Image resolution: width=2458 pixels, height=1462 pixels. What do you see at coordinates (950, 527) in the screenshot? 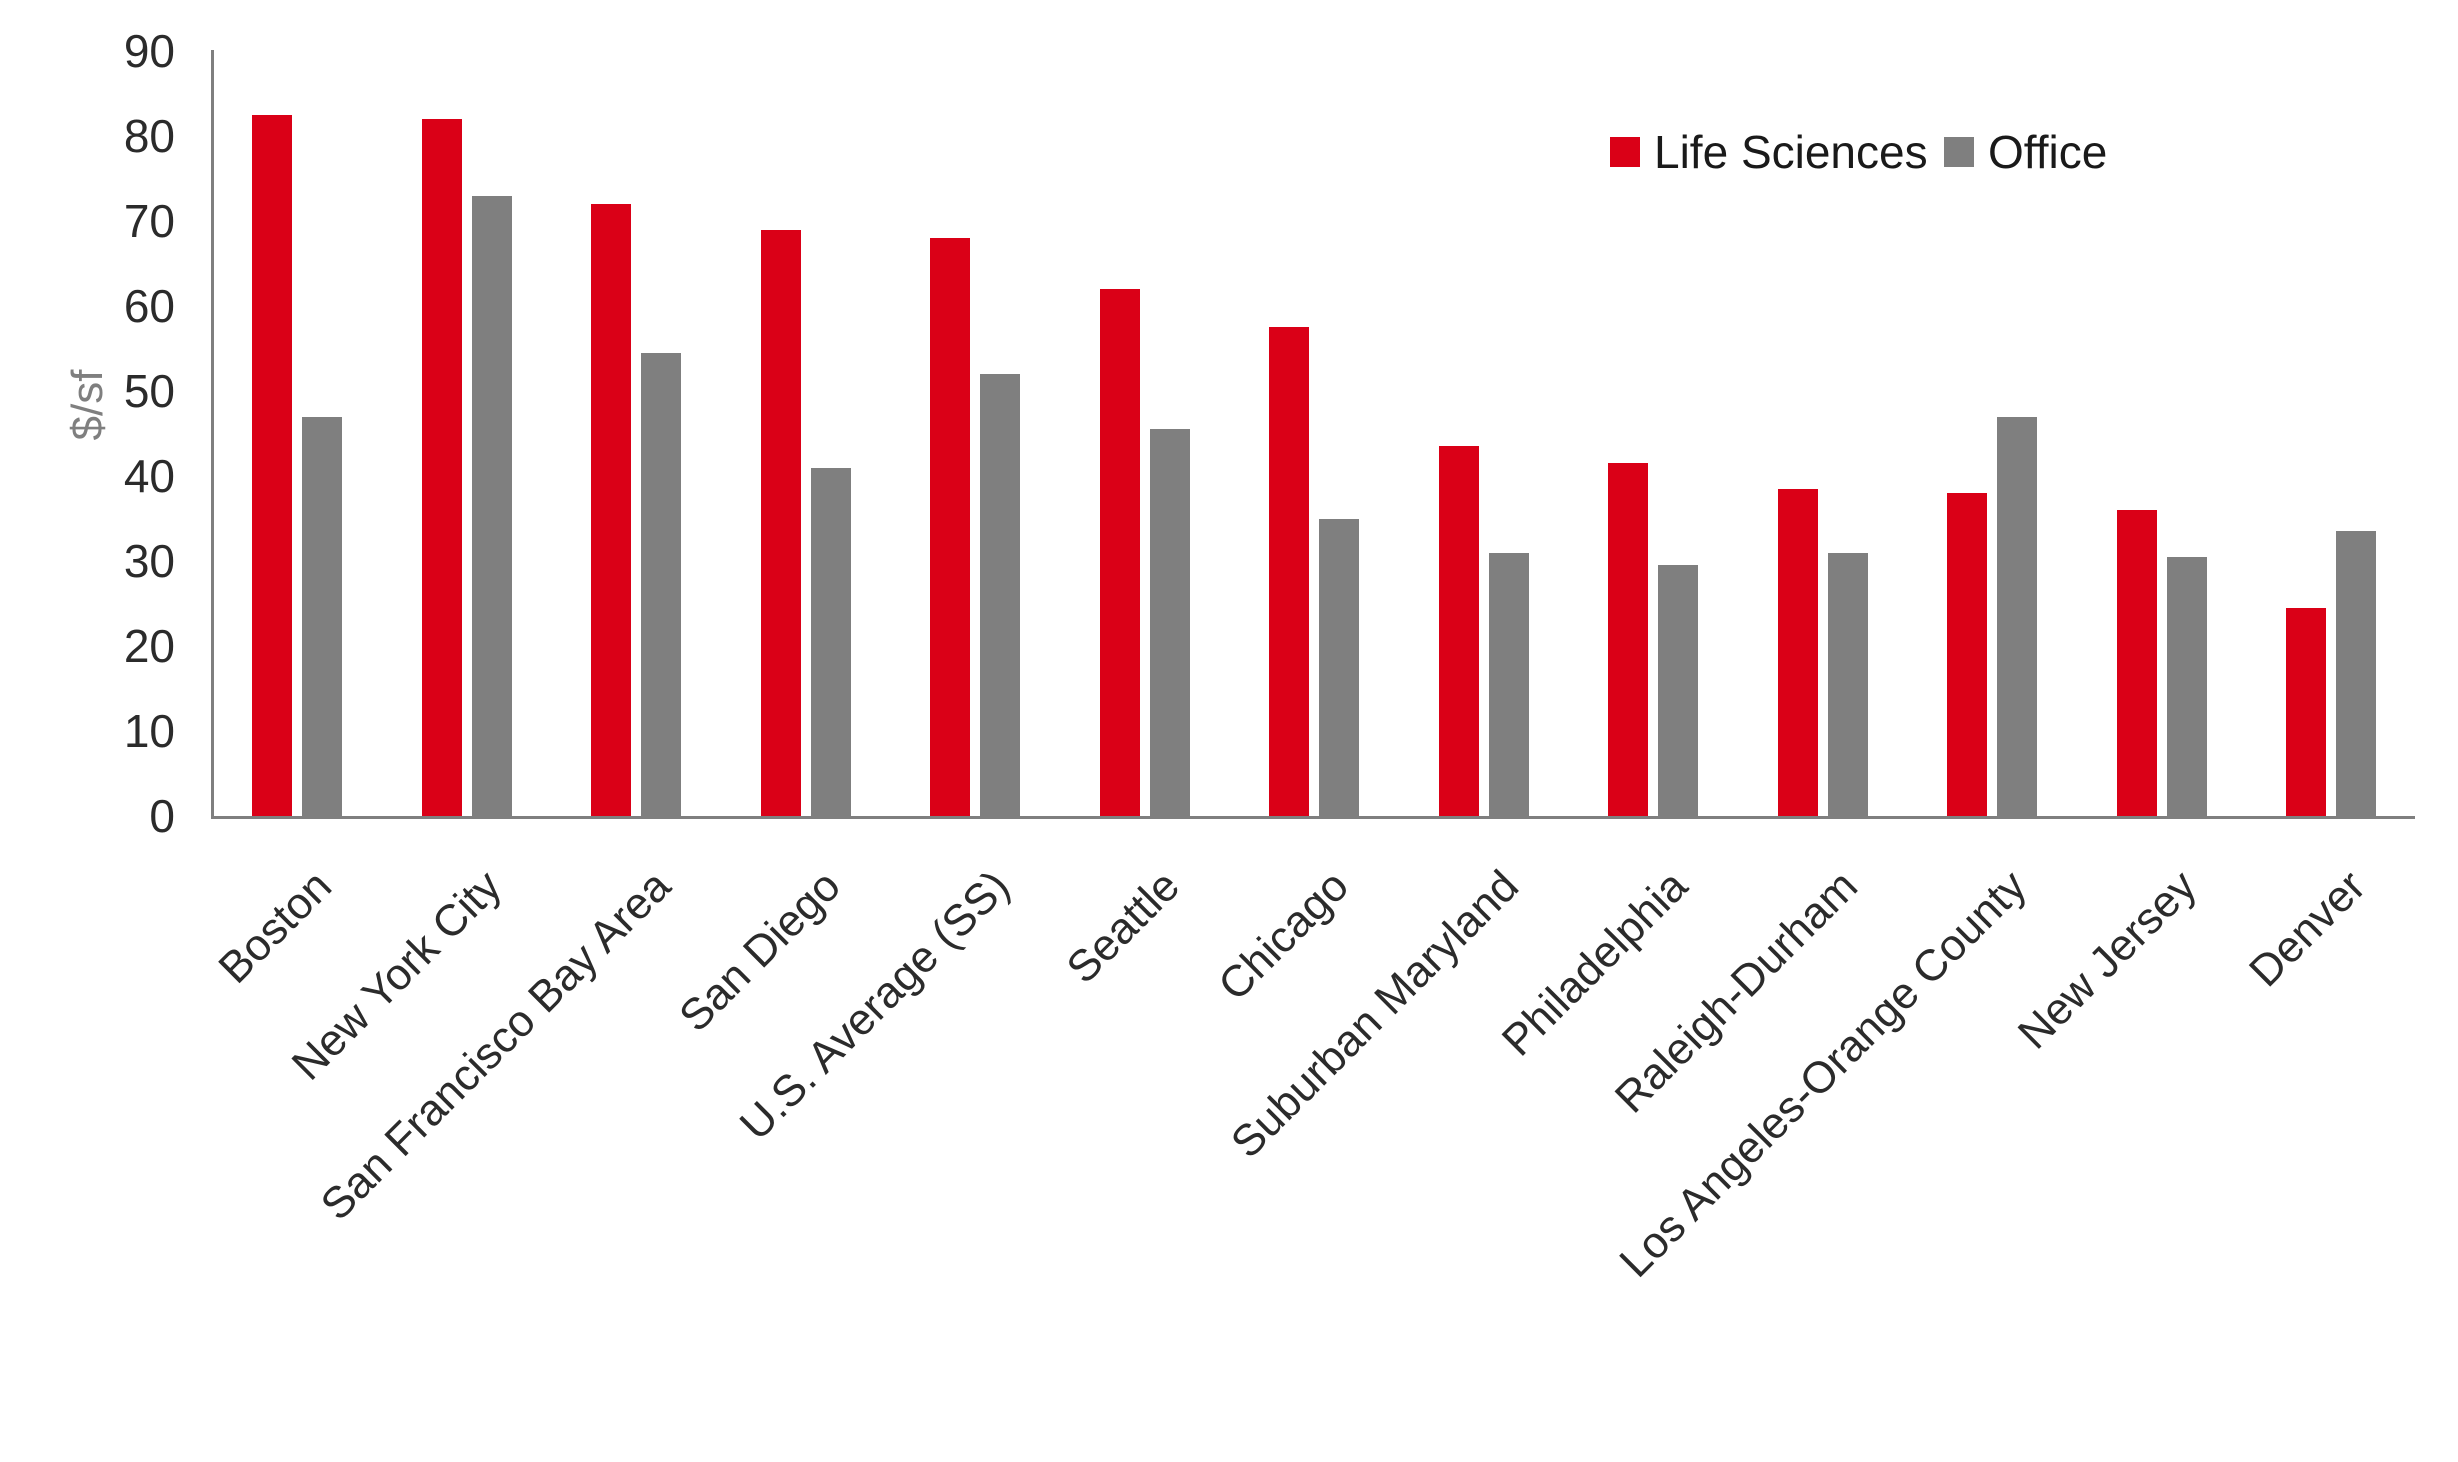
I see `bar-life-sciences-u-s-average-ss` at bounding box center [950, 527].